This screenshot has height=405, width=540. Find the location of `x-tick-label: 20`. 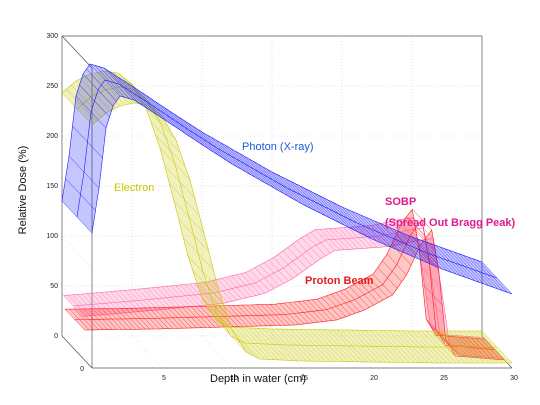

x-tick-label: 20 is located at coordinates (374, 378).